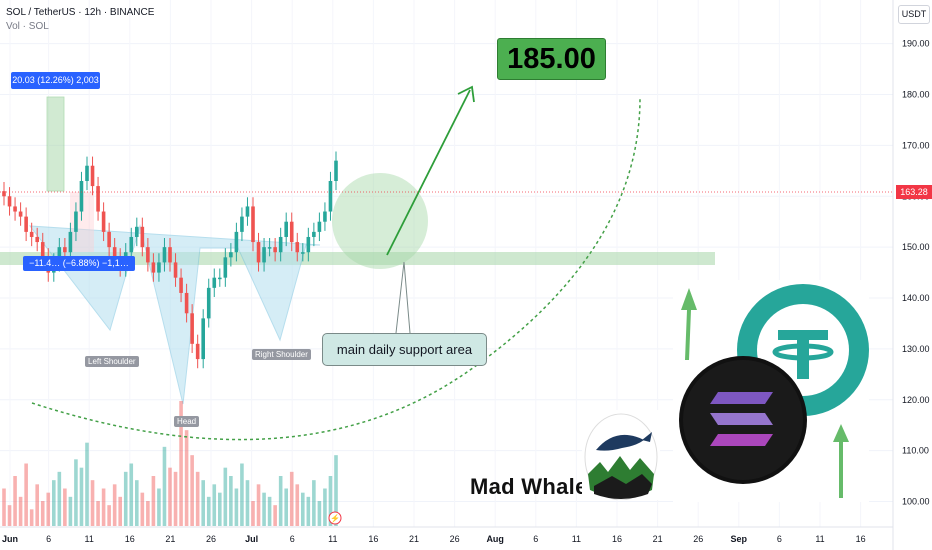  I want to click on target-price-badge: 185.00, so click(551, 59).